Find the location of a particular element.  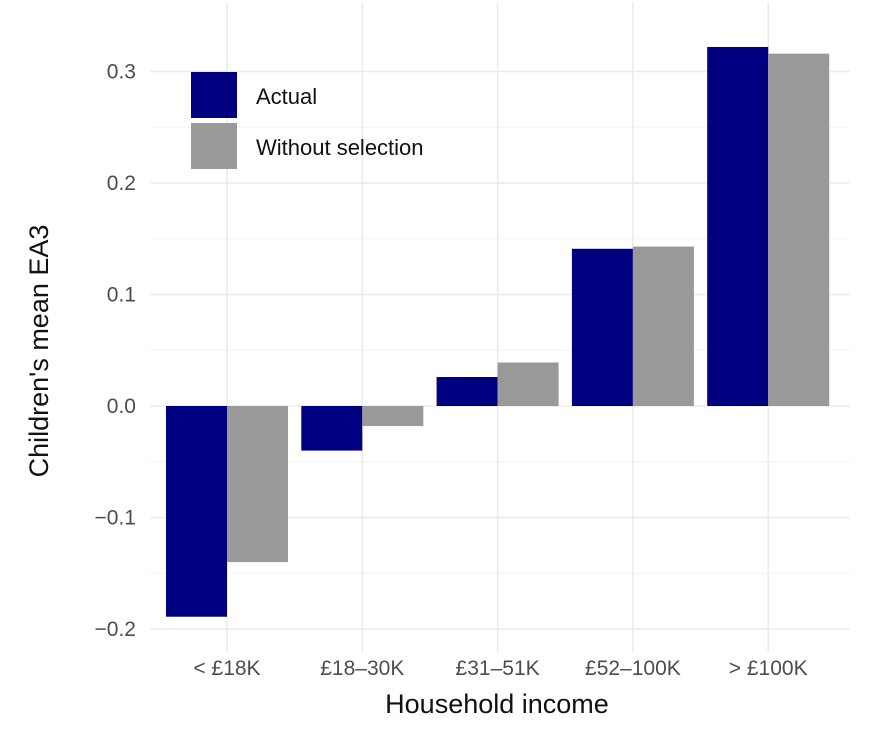

legend-key-actual is located at coordinates (214, 95).